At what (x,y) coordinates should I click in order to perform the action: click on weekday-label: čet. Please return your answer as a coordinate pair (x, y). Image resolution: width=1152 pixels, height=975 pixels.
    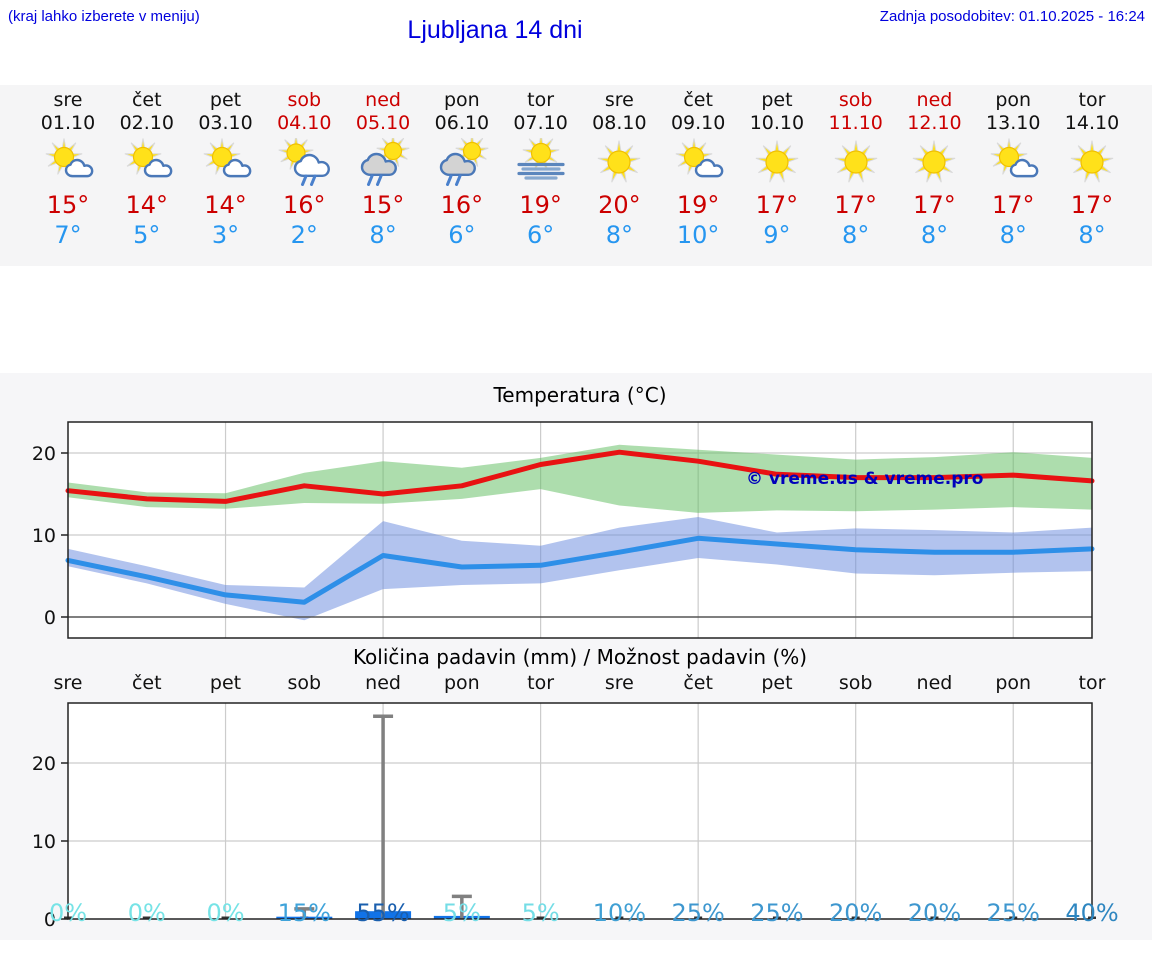
    Looking at the image, I should click on (698, 100).